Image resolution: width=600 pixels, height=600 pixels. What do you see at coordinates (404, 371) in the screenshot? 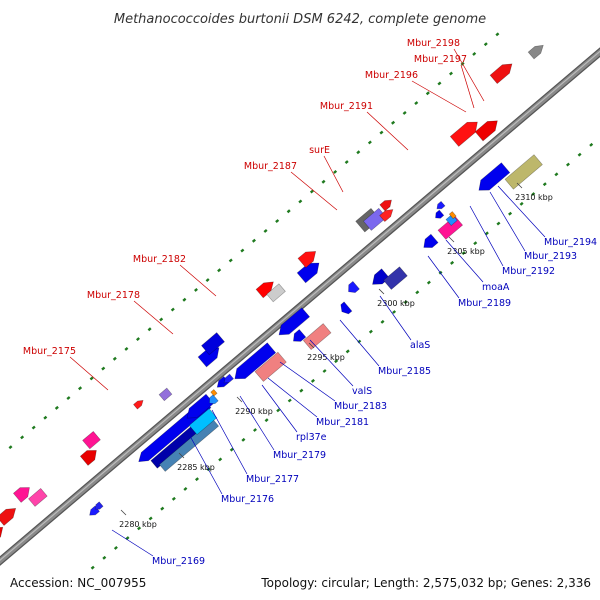
I see `reverse-gene-label: Mbur_2185` at bounding box center [404, 371].